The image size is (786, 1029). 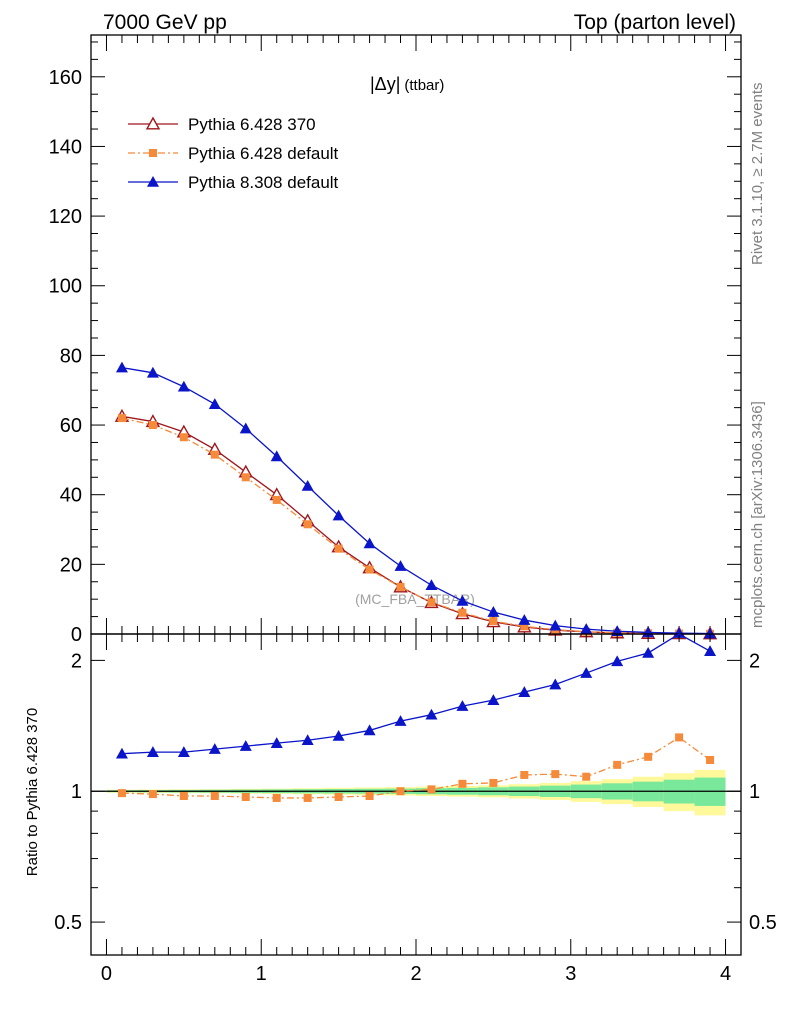 I want to click on ratio-ytick-label: 1, so click(x=76, y=792).